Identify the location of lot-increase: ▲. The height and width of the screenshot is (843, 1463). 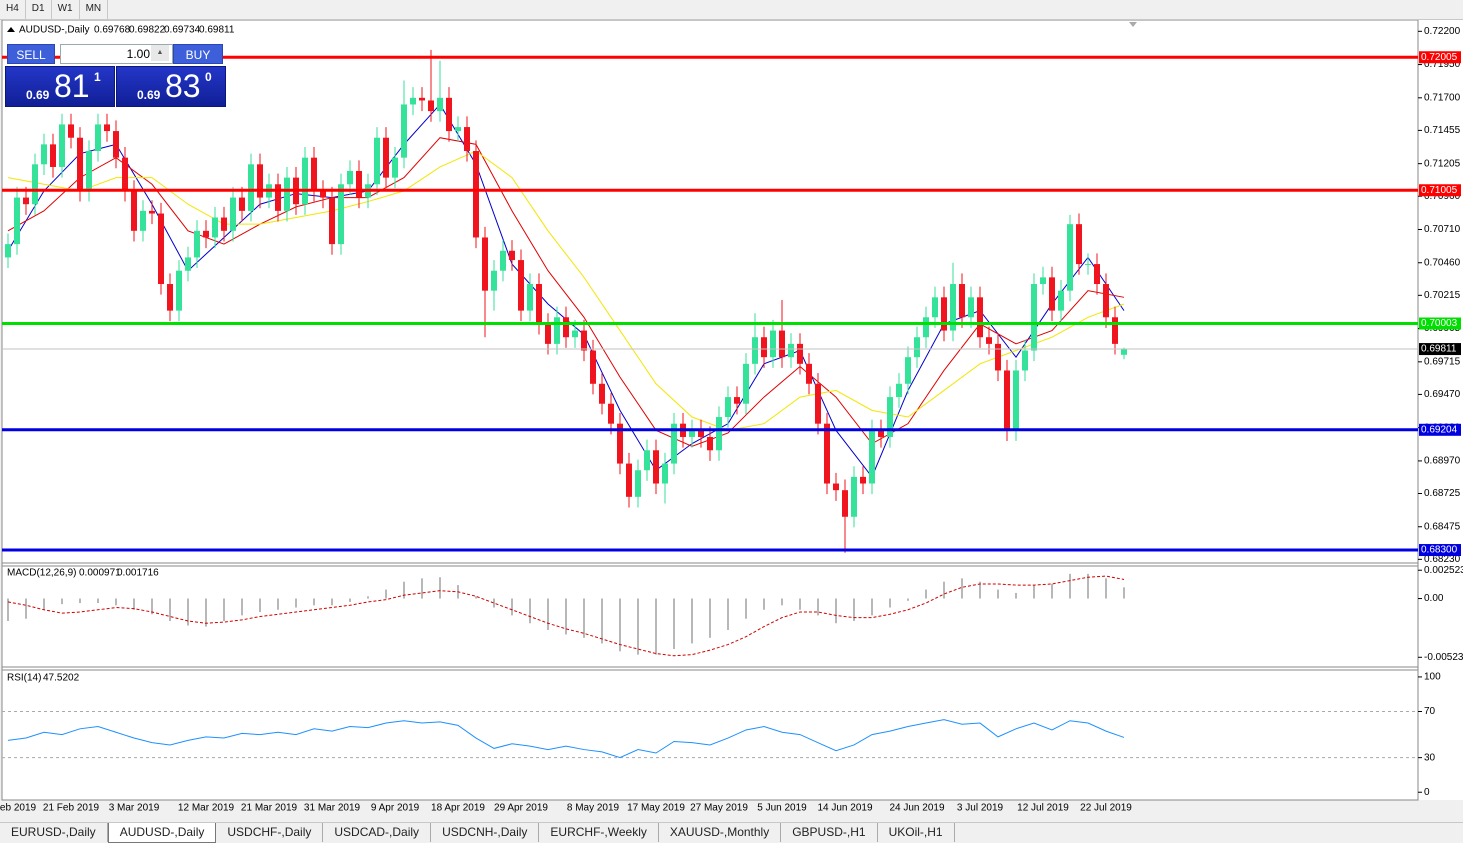
(160, 53).